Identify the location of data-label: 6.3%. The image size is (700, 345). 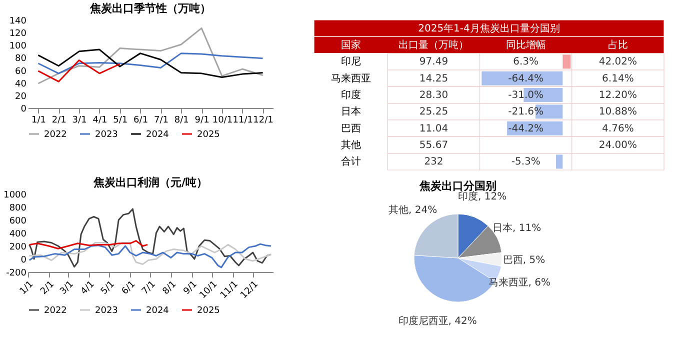
(526, 62).